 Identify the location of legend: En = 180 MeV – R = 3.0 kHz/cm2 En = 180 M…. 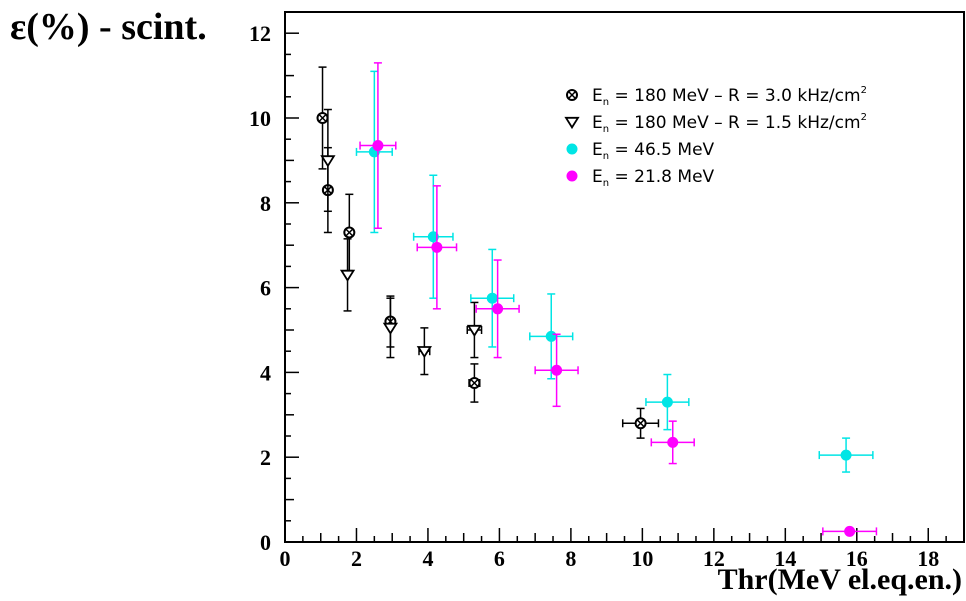
(715, 137).